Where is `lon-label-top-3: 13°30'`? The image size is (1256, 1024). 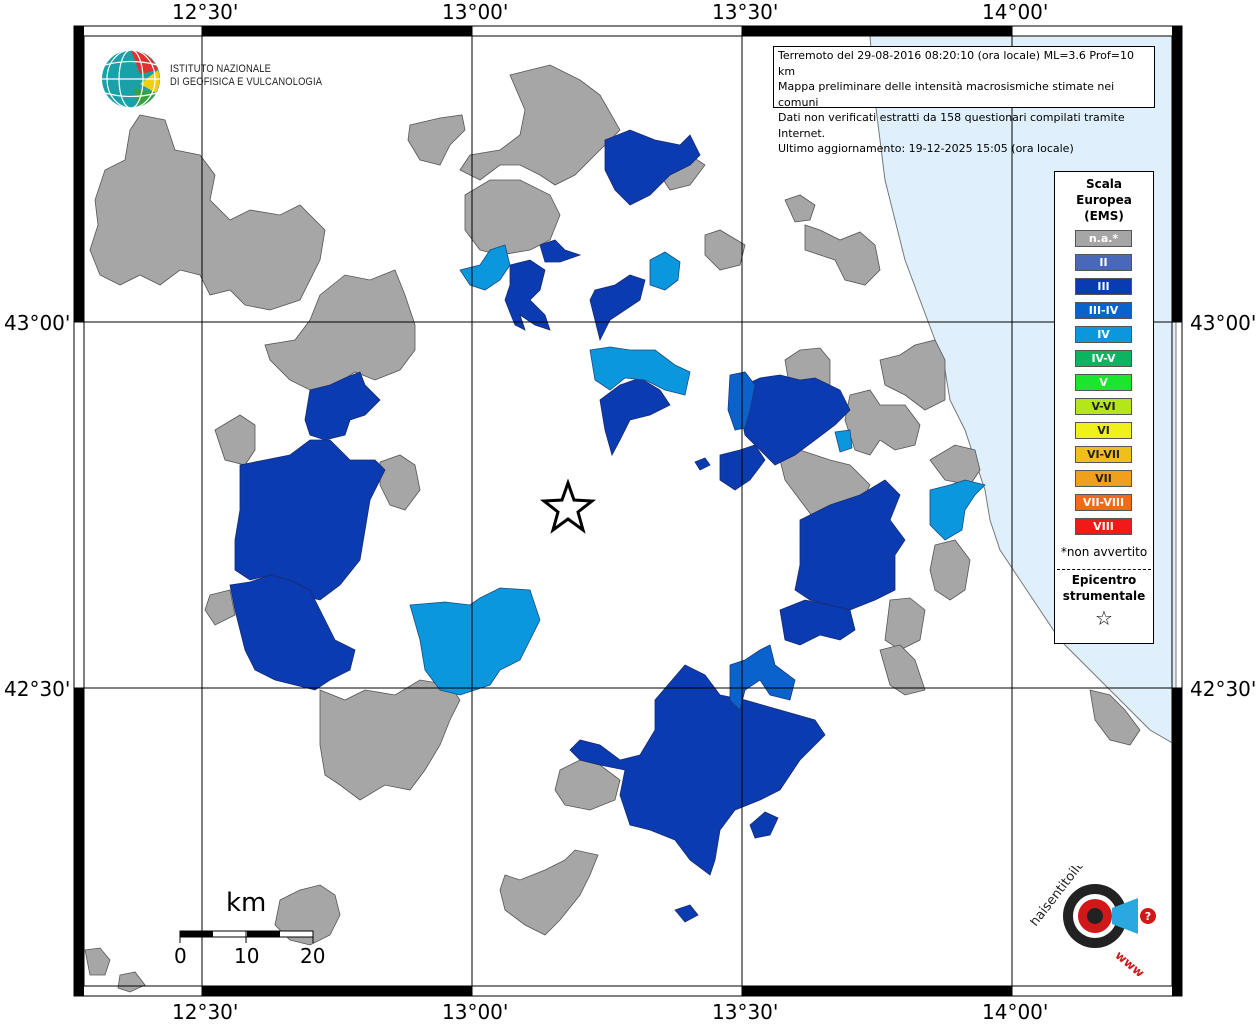
lon-label-top-3: 13°30' is located at coordinates (745, 12).